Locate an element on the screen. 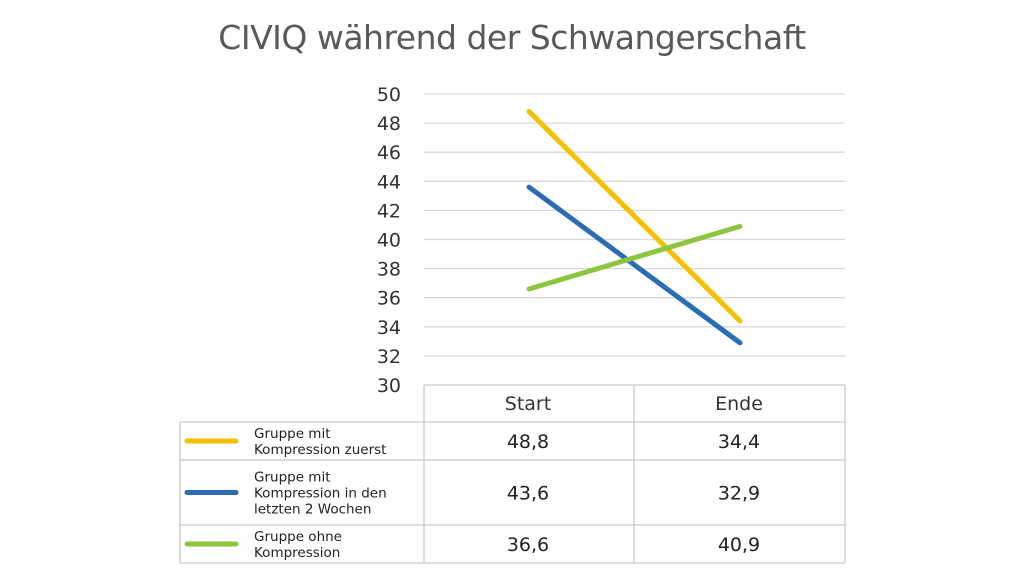 The height and width of the screenshot is (576, 1024). column-header: Ende is located at coordinates (739, 404).